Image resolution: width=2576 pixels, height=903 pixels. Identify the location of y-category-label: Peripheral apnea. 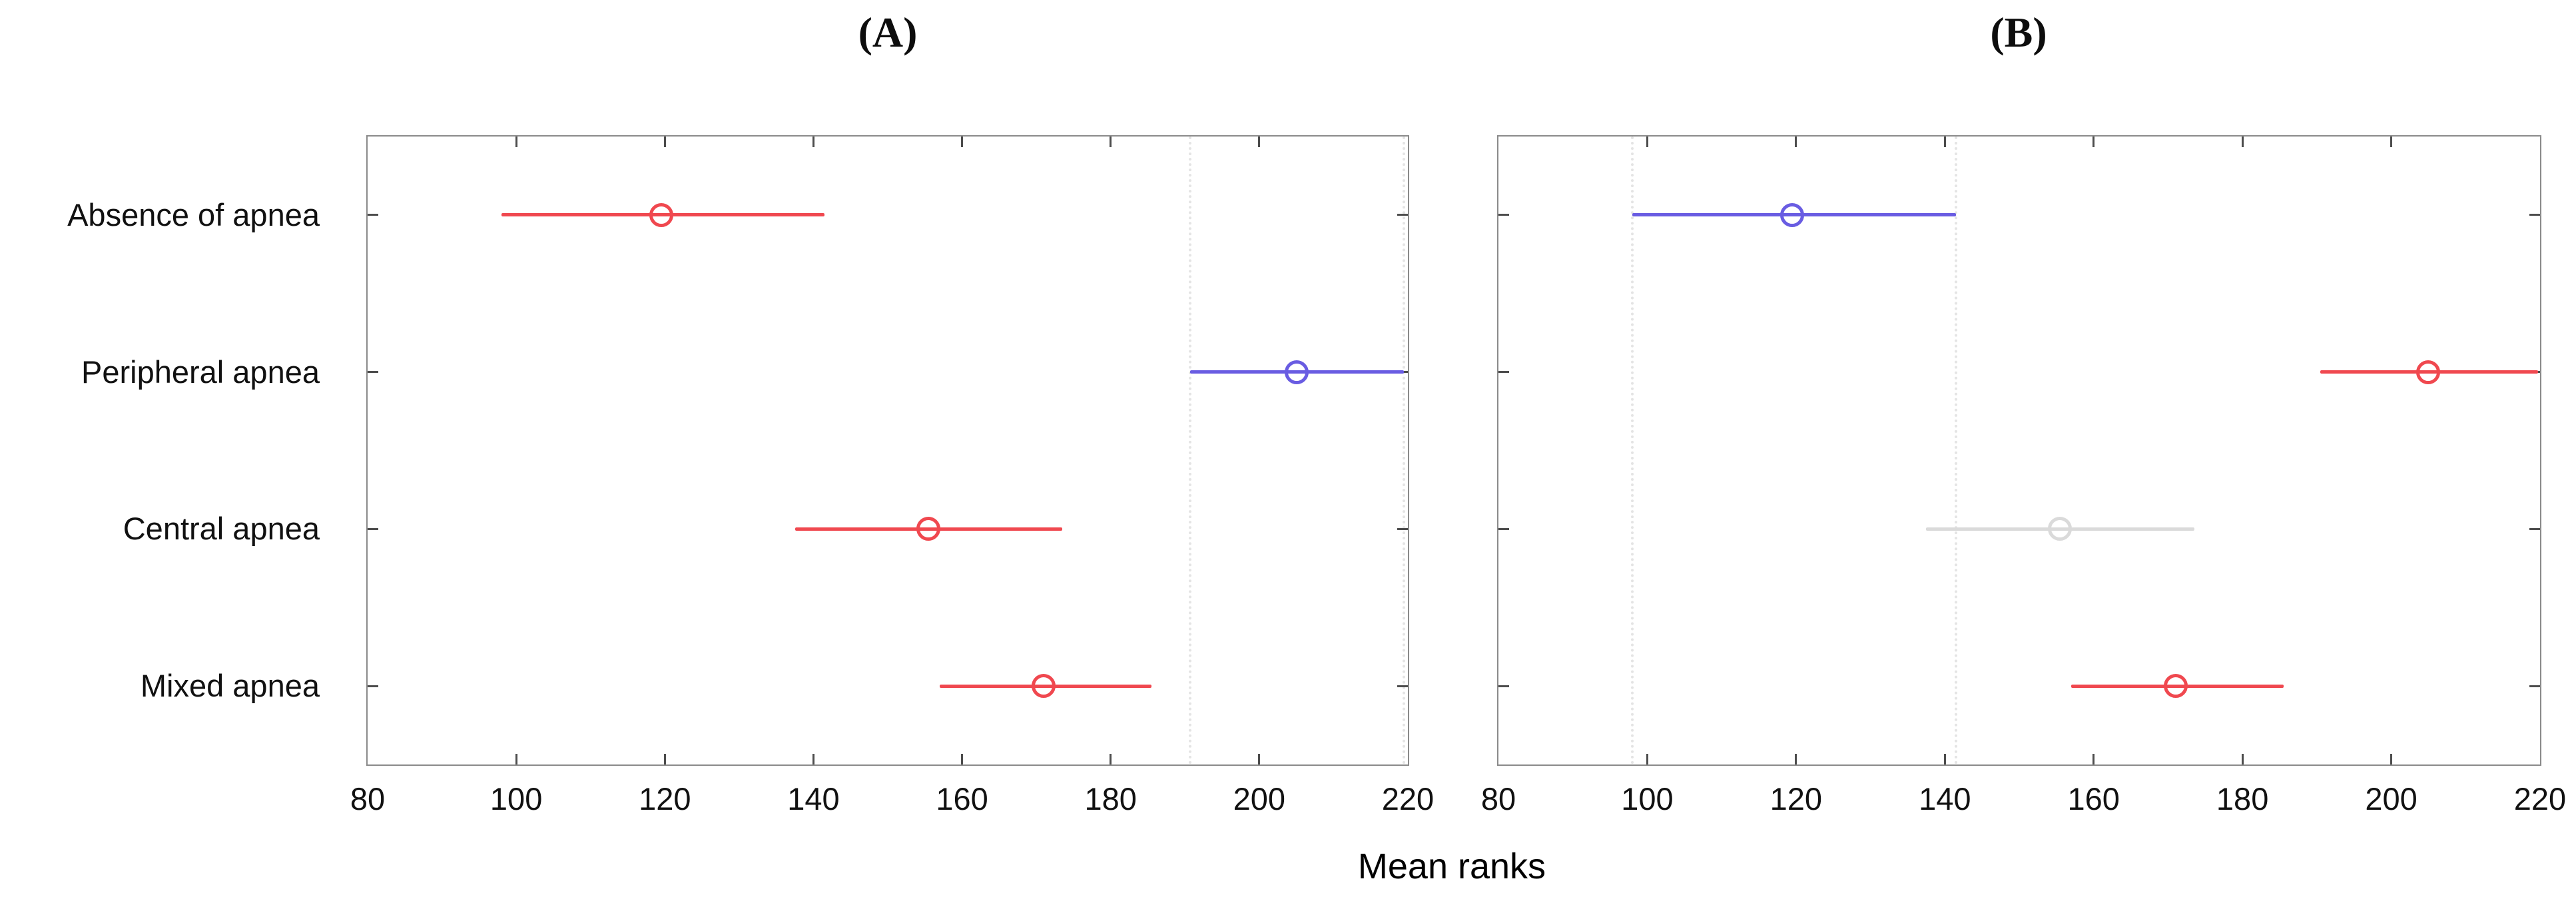
(201, 372).